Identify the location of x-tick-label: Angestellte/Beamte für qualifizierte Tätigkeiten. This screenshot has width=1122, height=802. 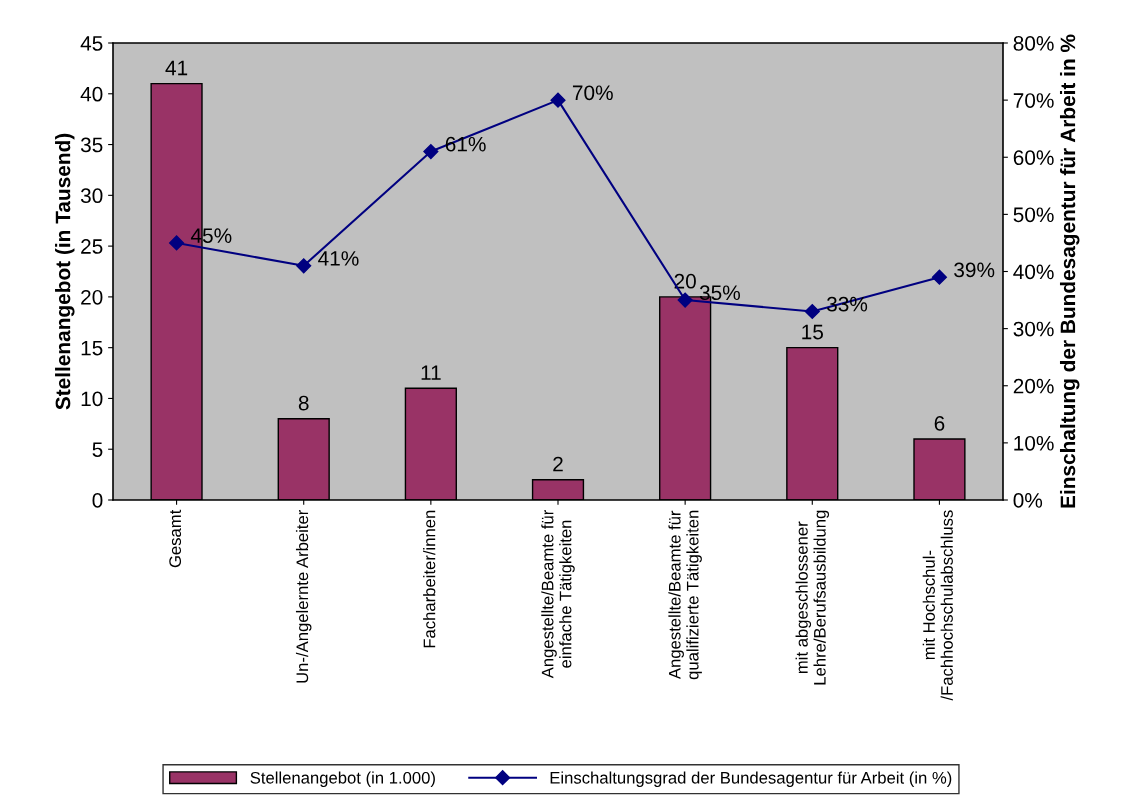
(685, 595).